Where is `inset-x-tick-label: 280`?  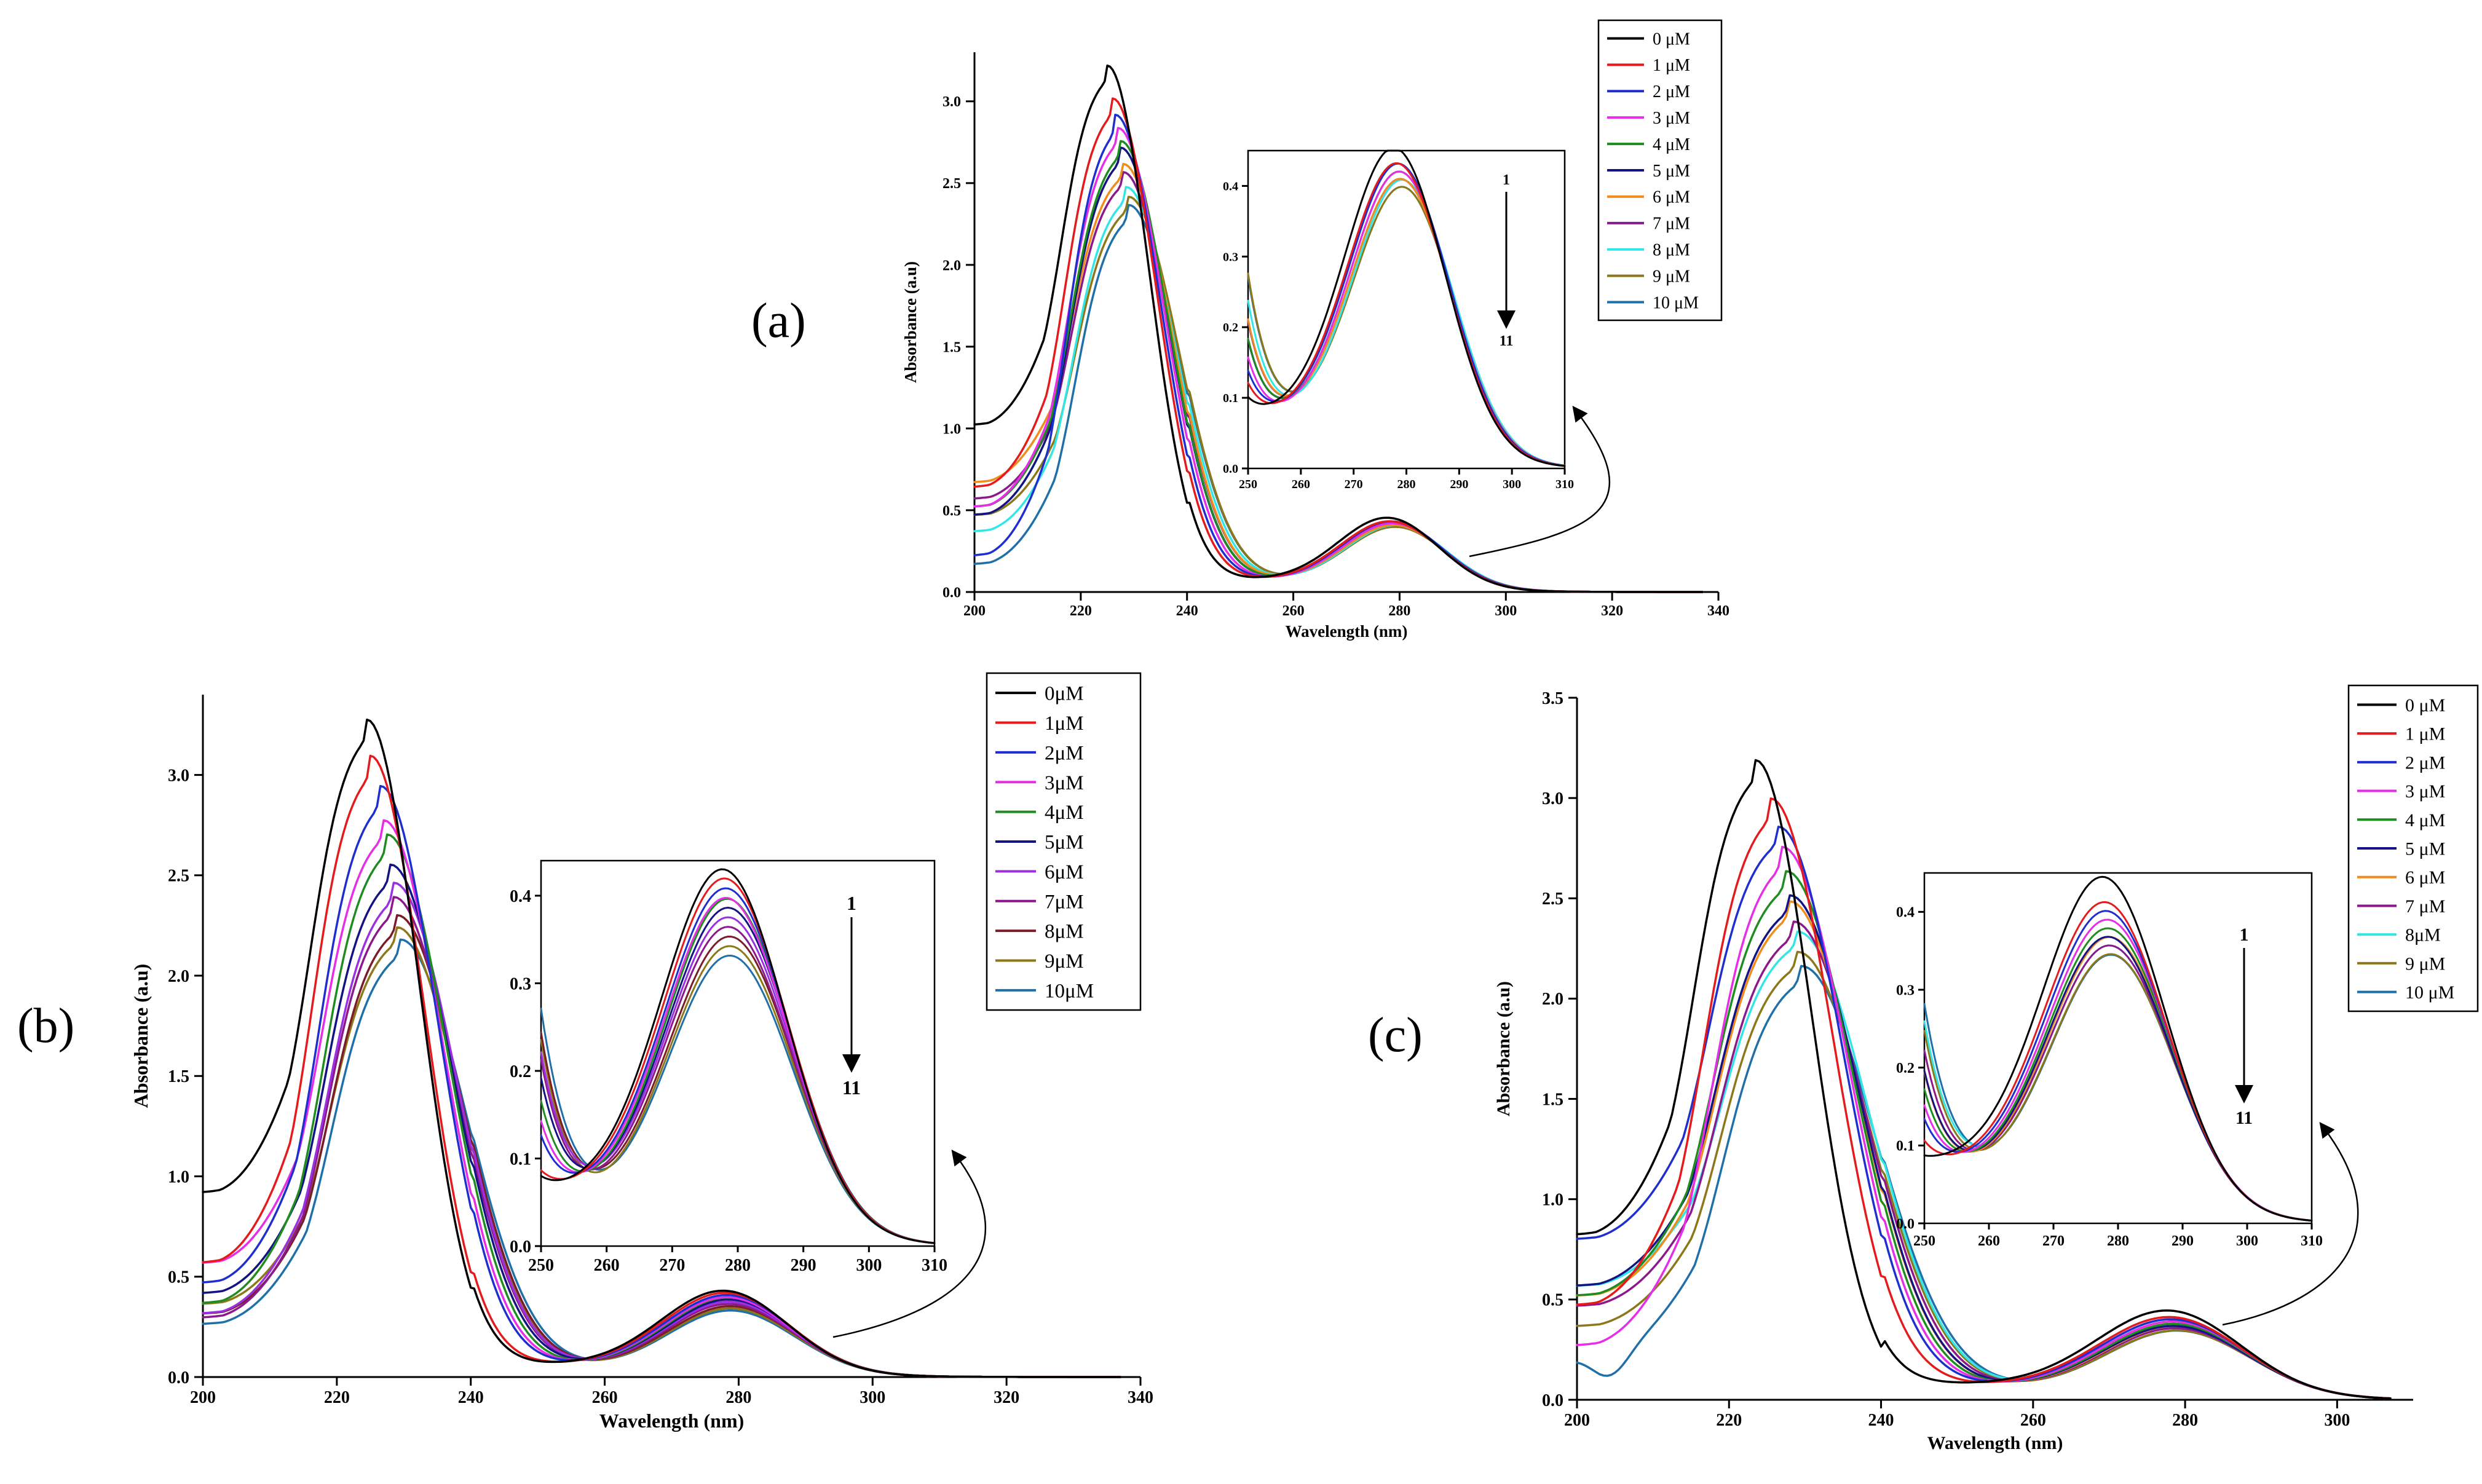 inset-x-tick-label: 280 is located at coordinates (2118, 1241).